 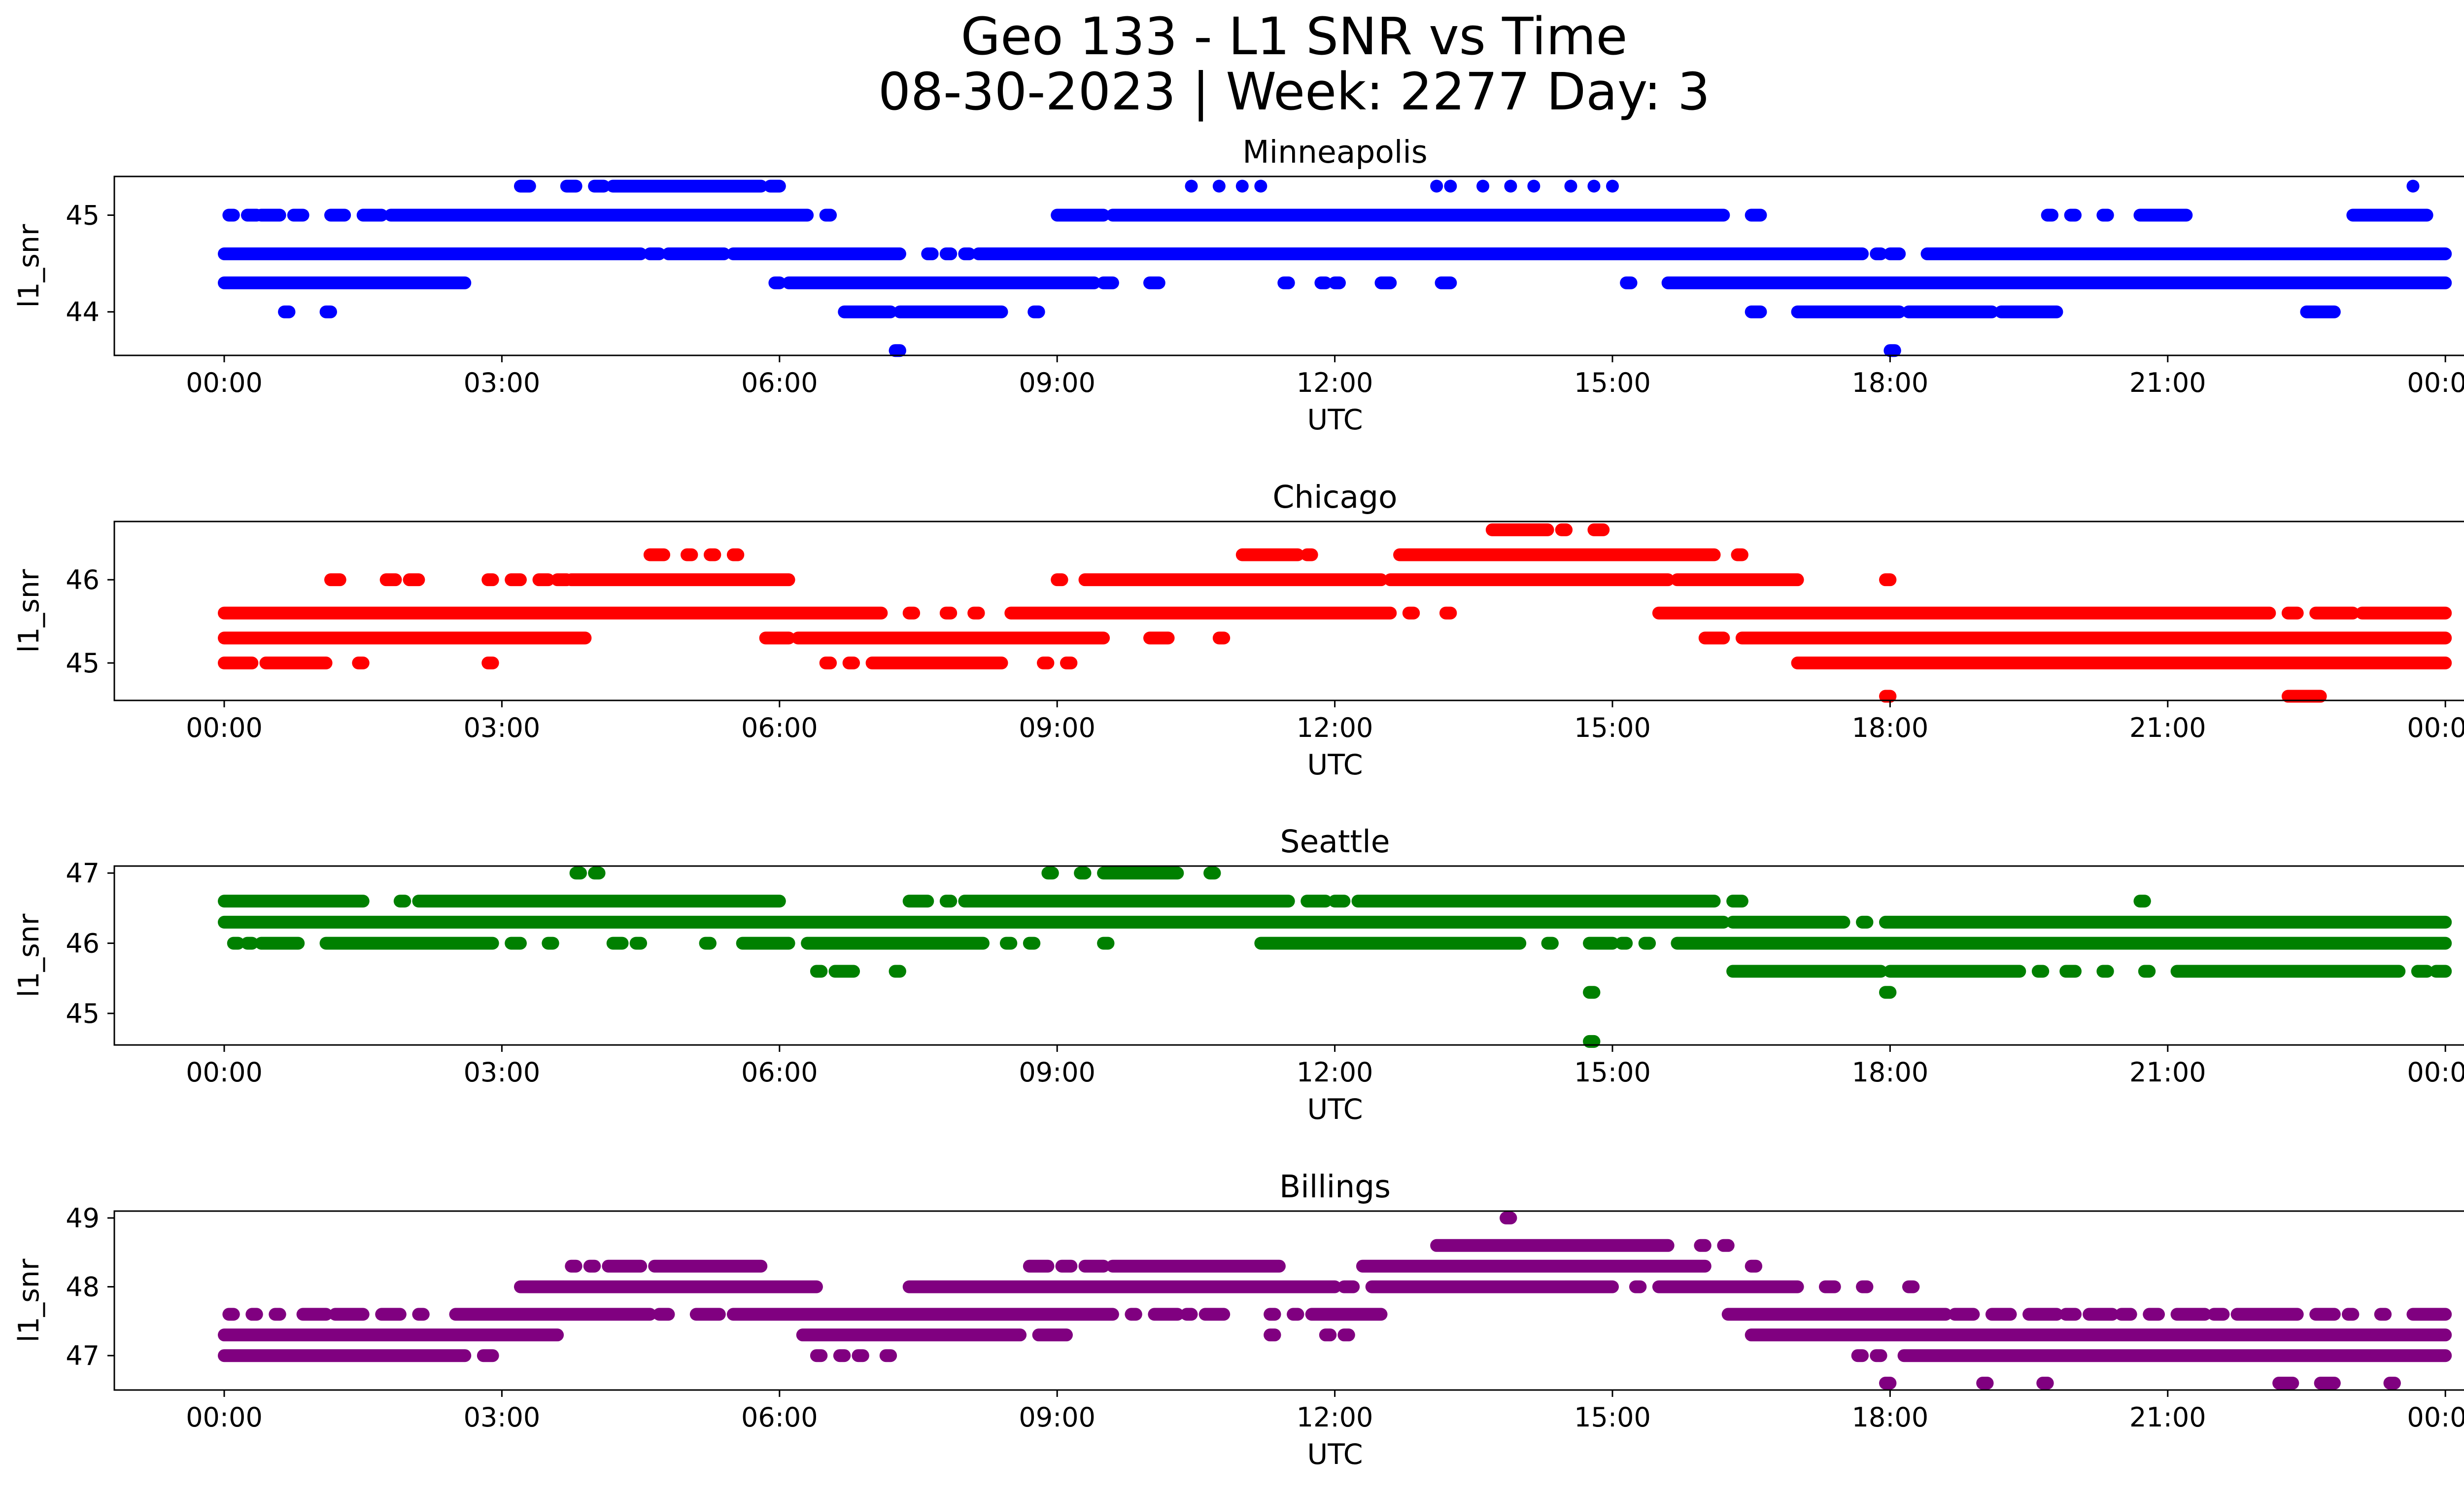 What do you see at coordinates (1334, 152) in the screenshot?
I see `panel-title: Minneapolis` at bounding box center [1334, 152].